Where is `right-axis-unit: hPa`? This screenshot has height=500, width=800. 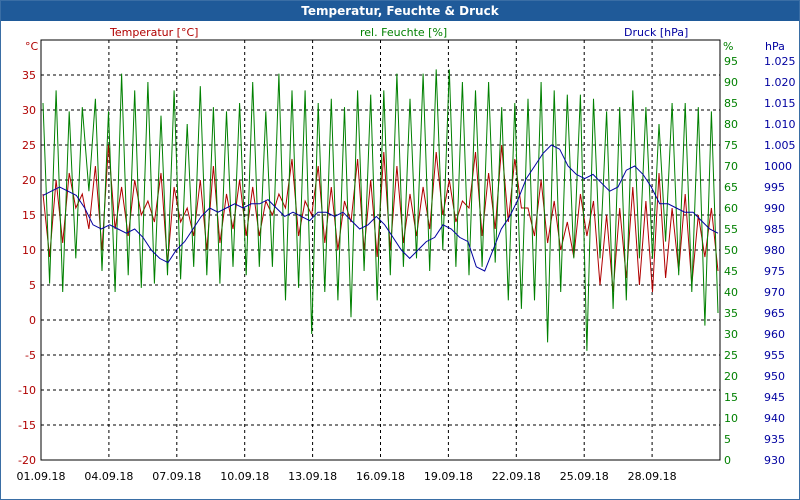 right-axis-unit: hPa is located at coordinates (775, 46).